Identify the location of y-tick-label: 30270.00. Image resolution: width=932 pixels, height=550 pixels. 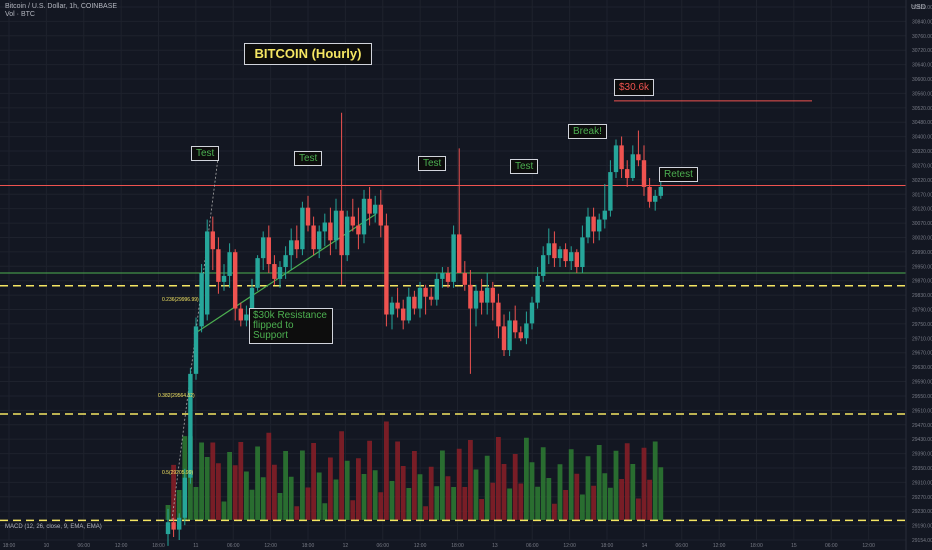
(922, 166).